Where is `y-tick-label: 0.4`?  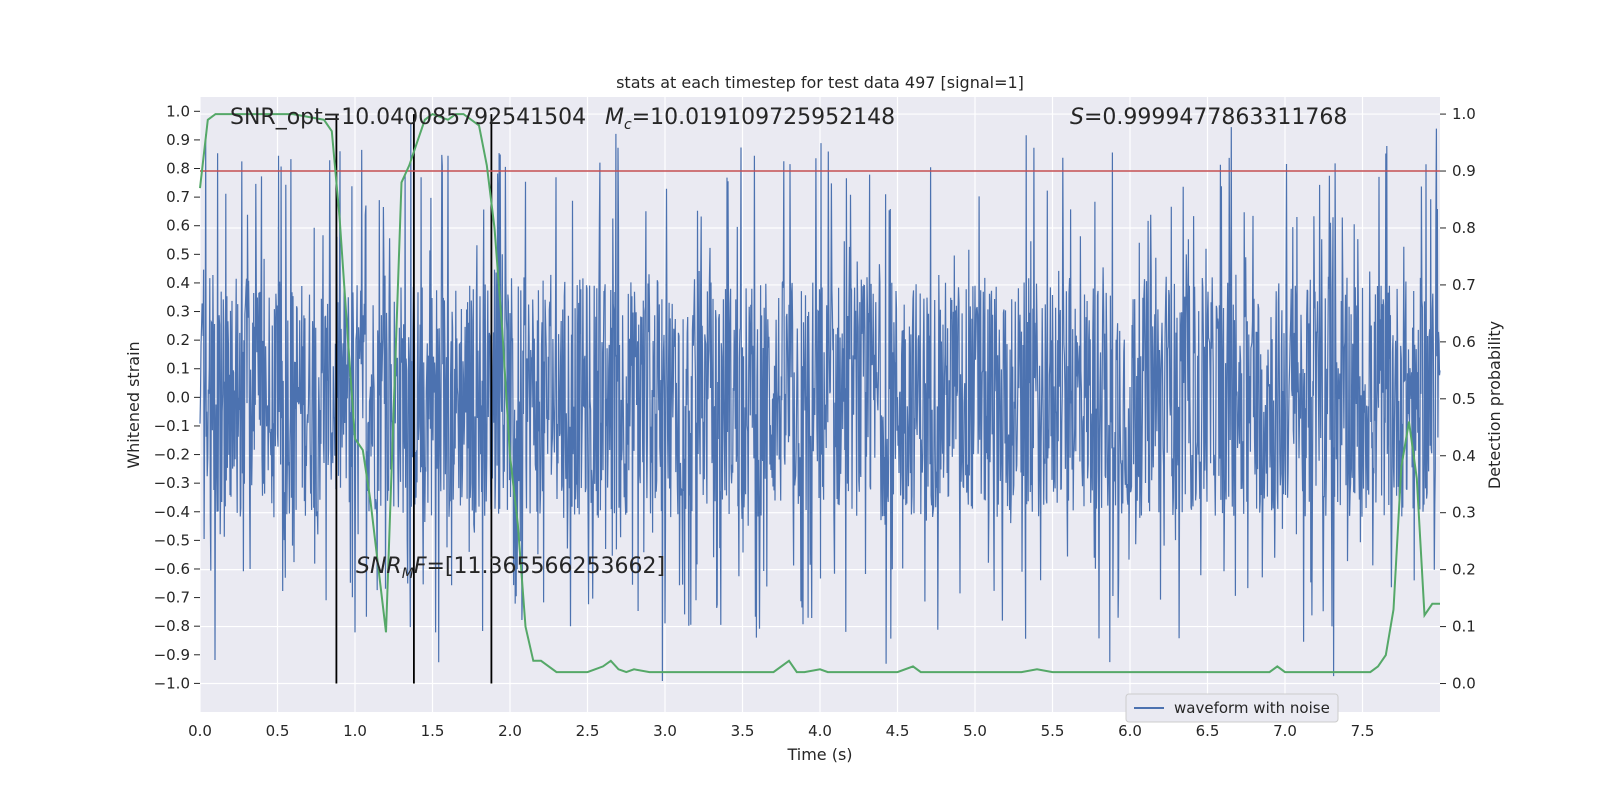
y-tick-label: 0.4 is located at coordinates (178, 283).